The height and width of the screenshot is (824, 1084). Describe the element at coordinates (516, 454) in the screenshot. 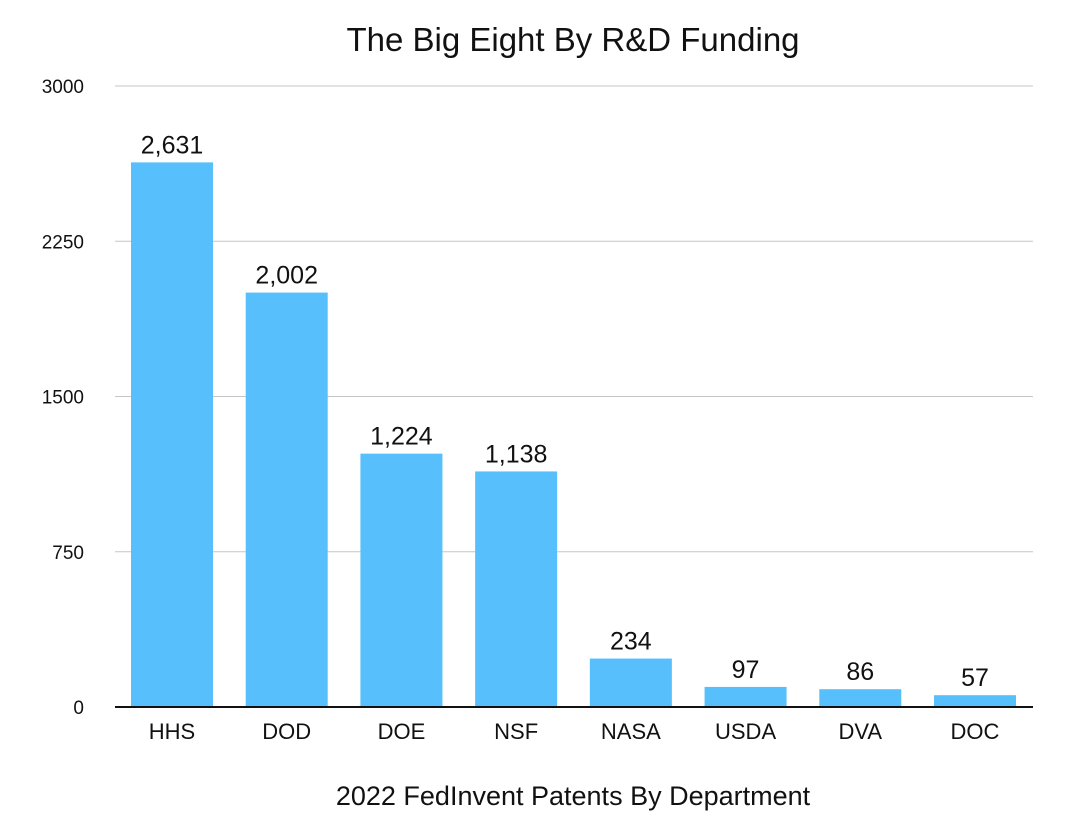

I see `data-label: 1,138` at that location.